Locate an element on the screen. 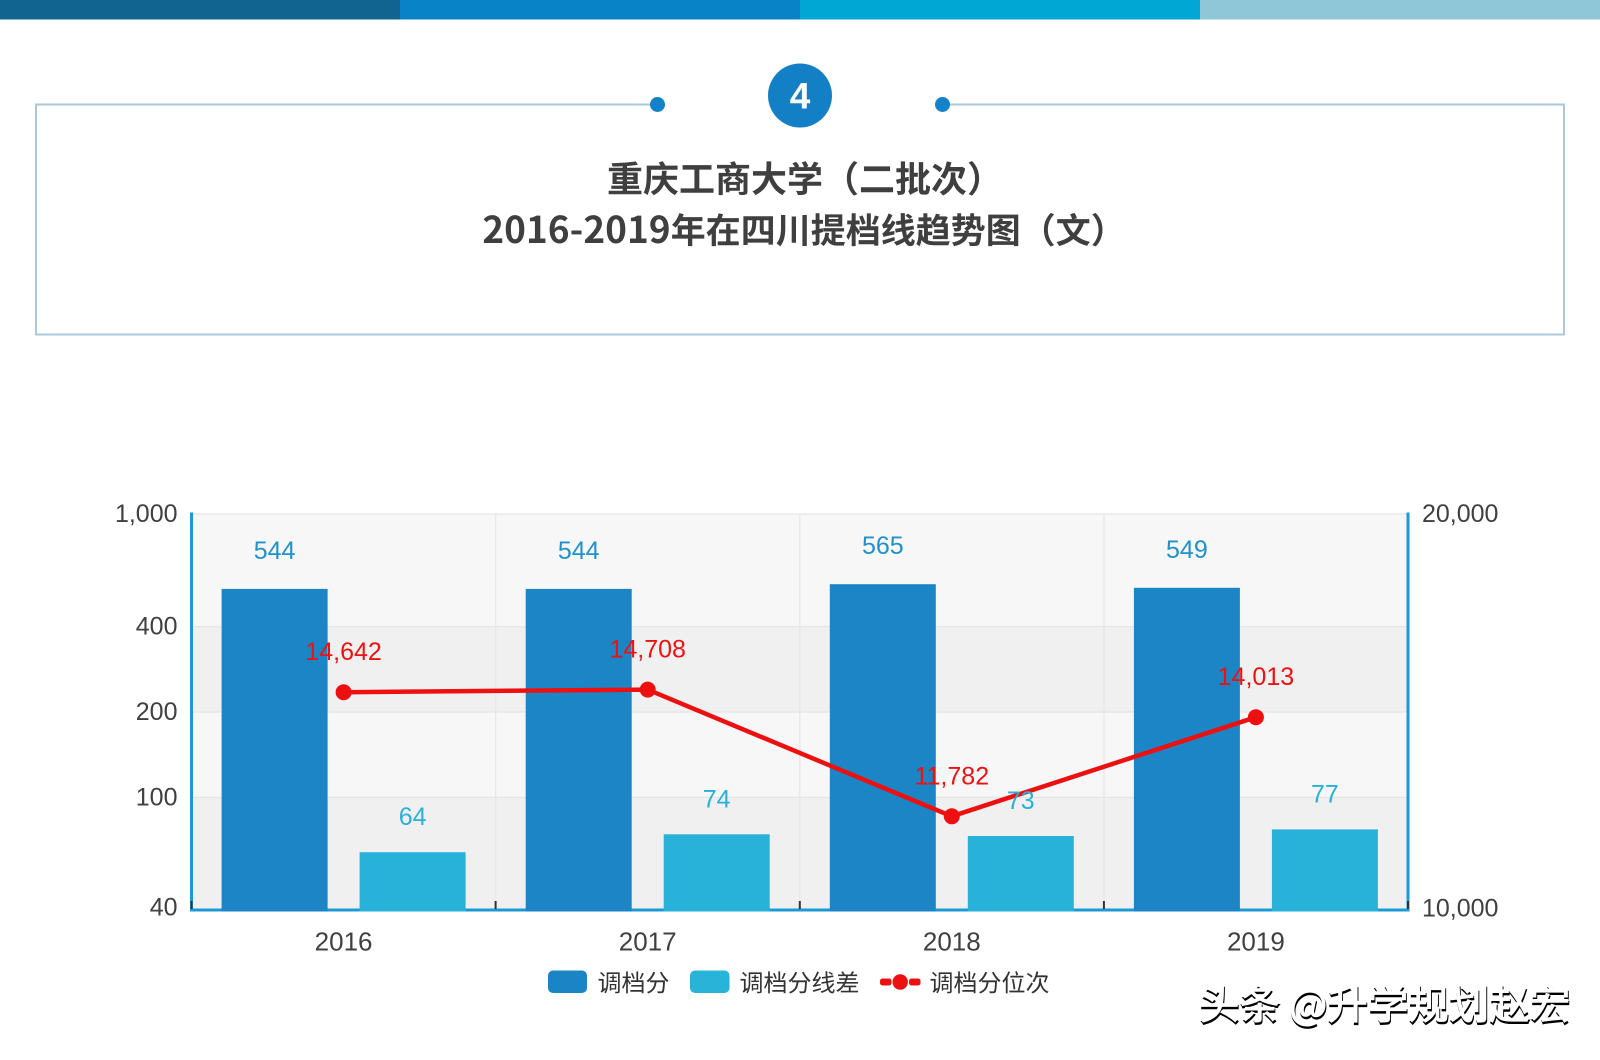 The height and width of the screenshot is (1060, 1600). svg-text: 40 is located at coordinates (164, 908).